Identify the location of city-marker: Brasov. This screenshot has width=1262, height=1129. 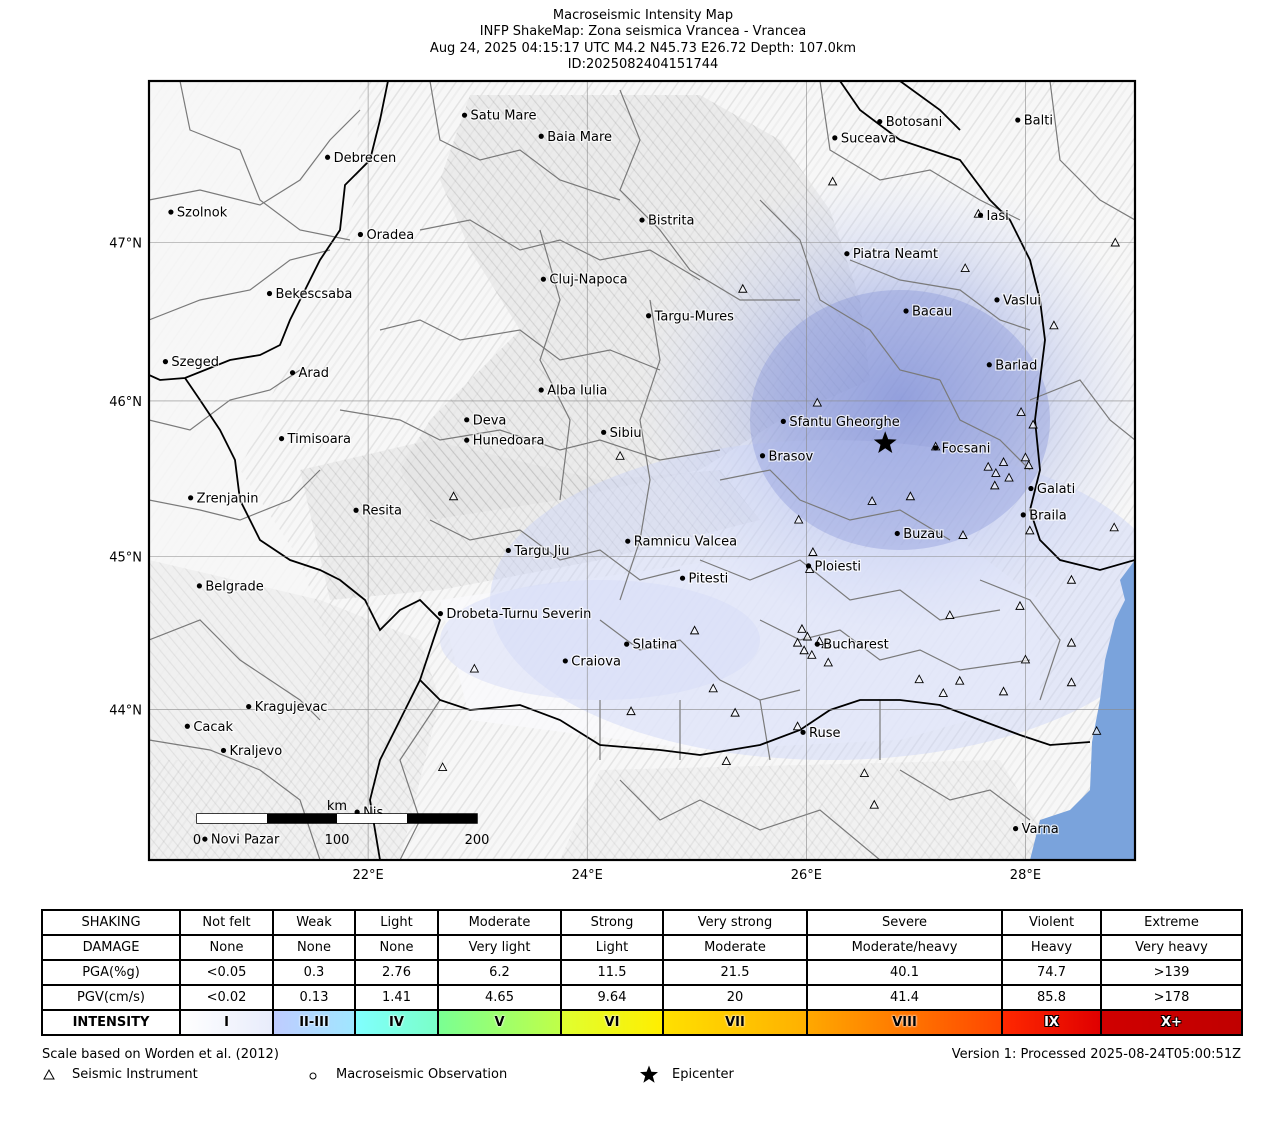
(787, 457).